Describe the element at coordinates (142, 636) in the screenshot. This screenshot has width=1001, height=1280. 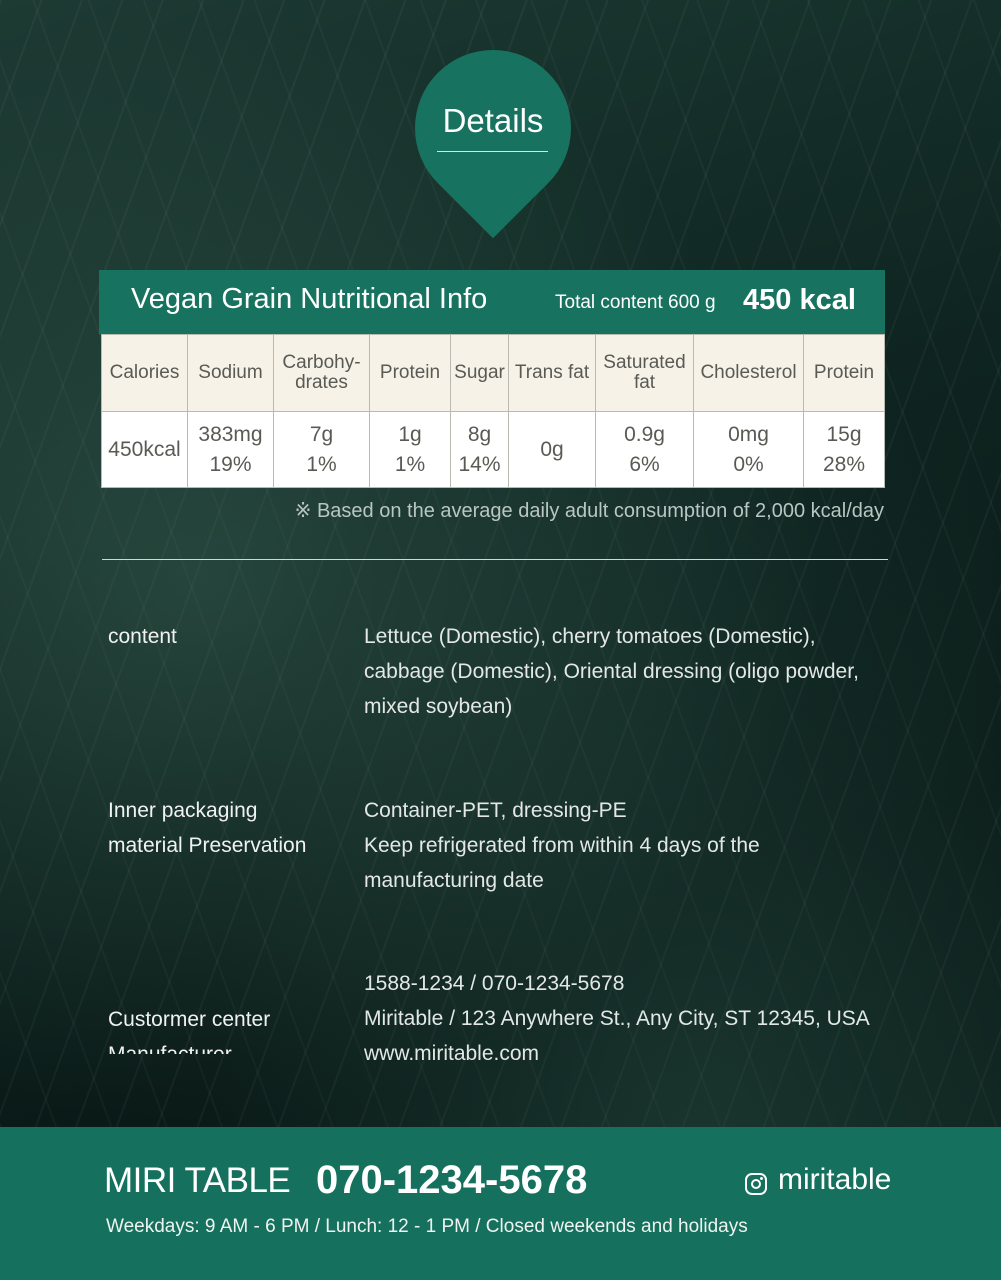
I see `content-label: content` at that location.